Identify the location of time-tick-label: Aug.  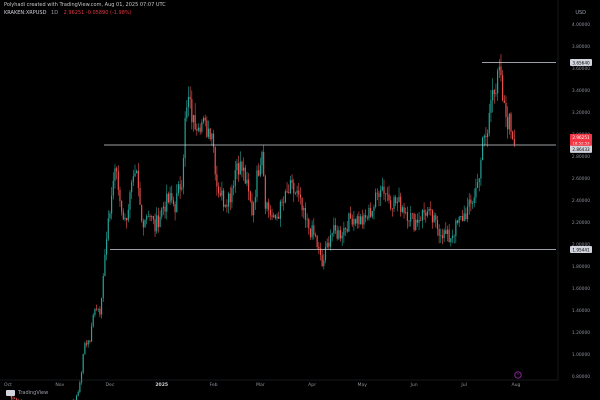
(516, 385).